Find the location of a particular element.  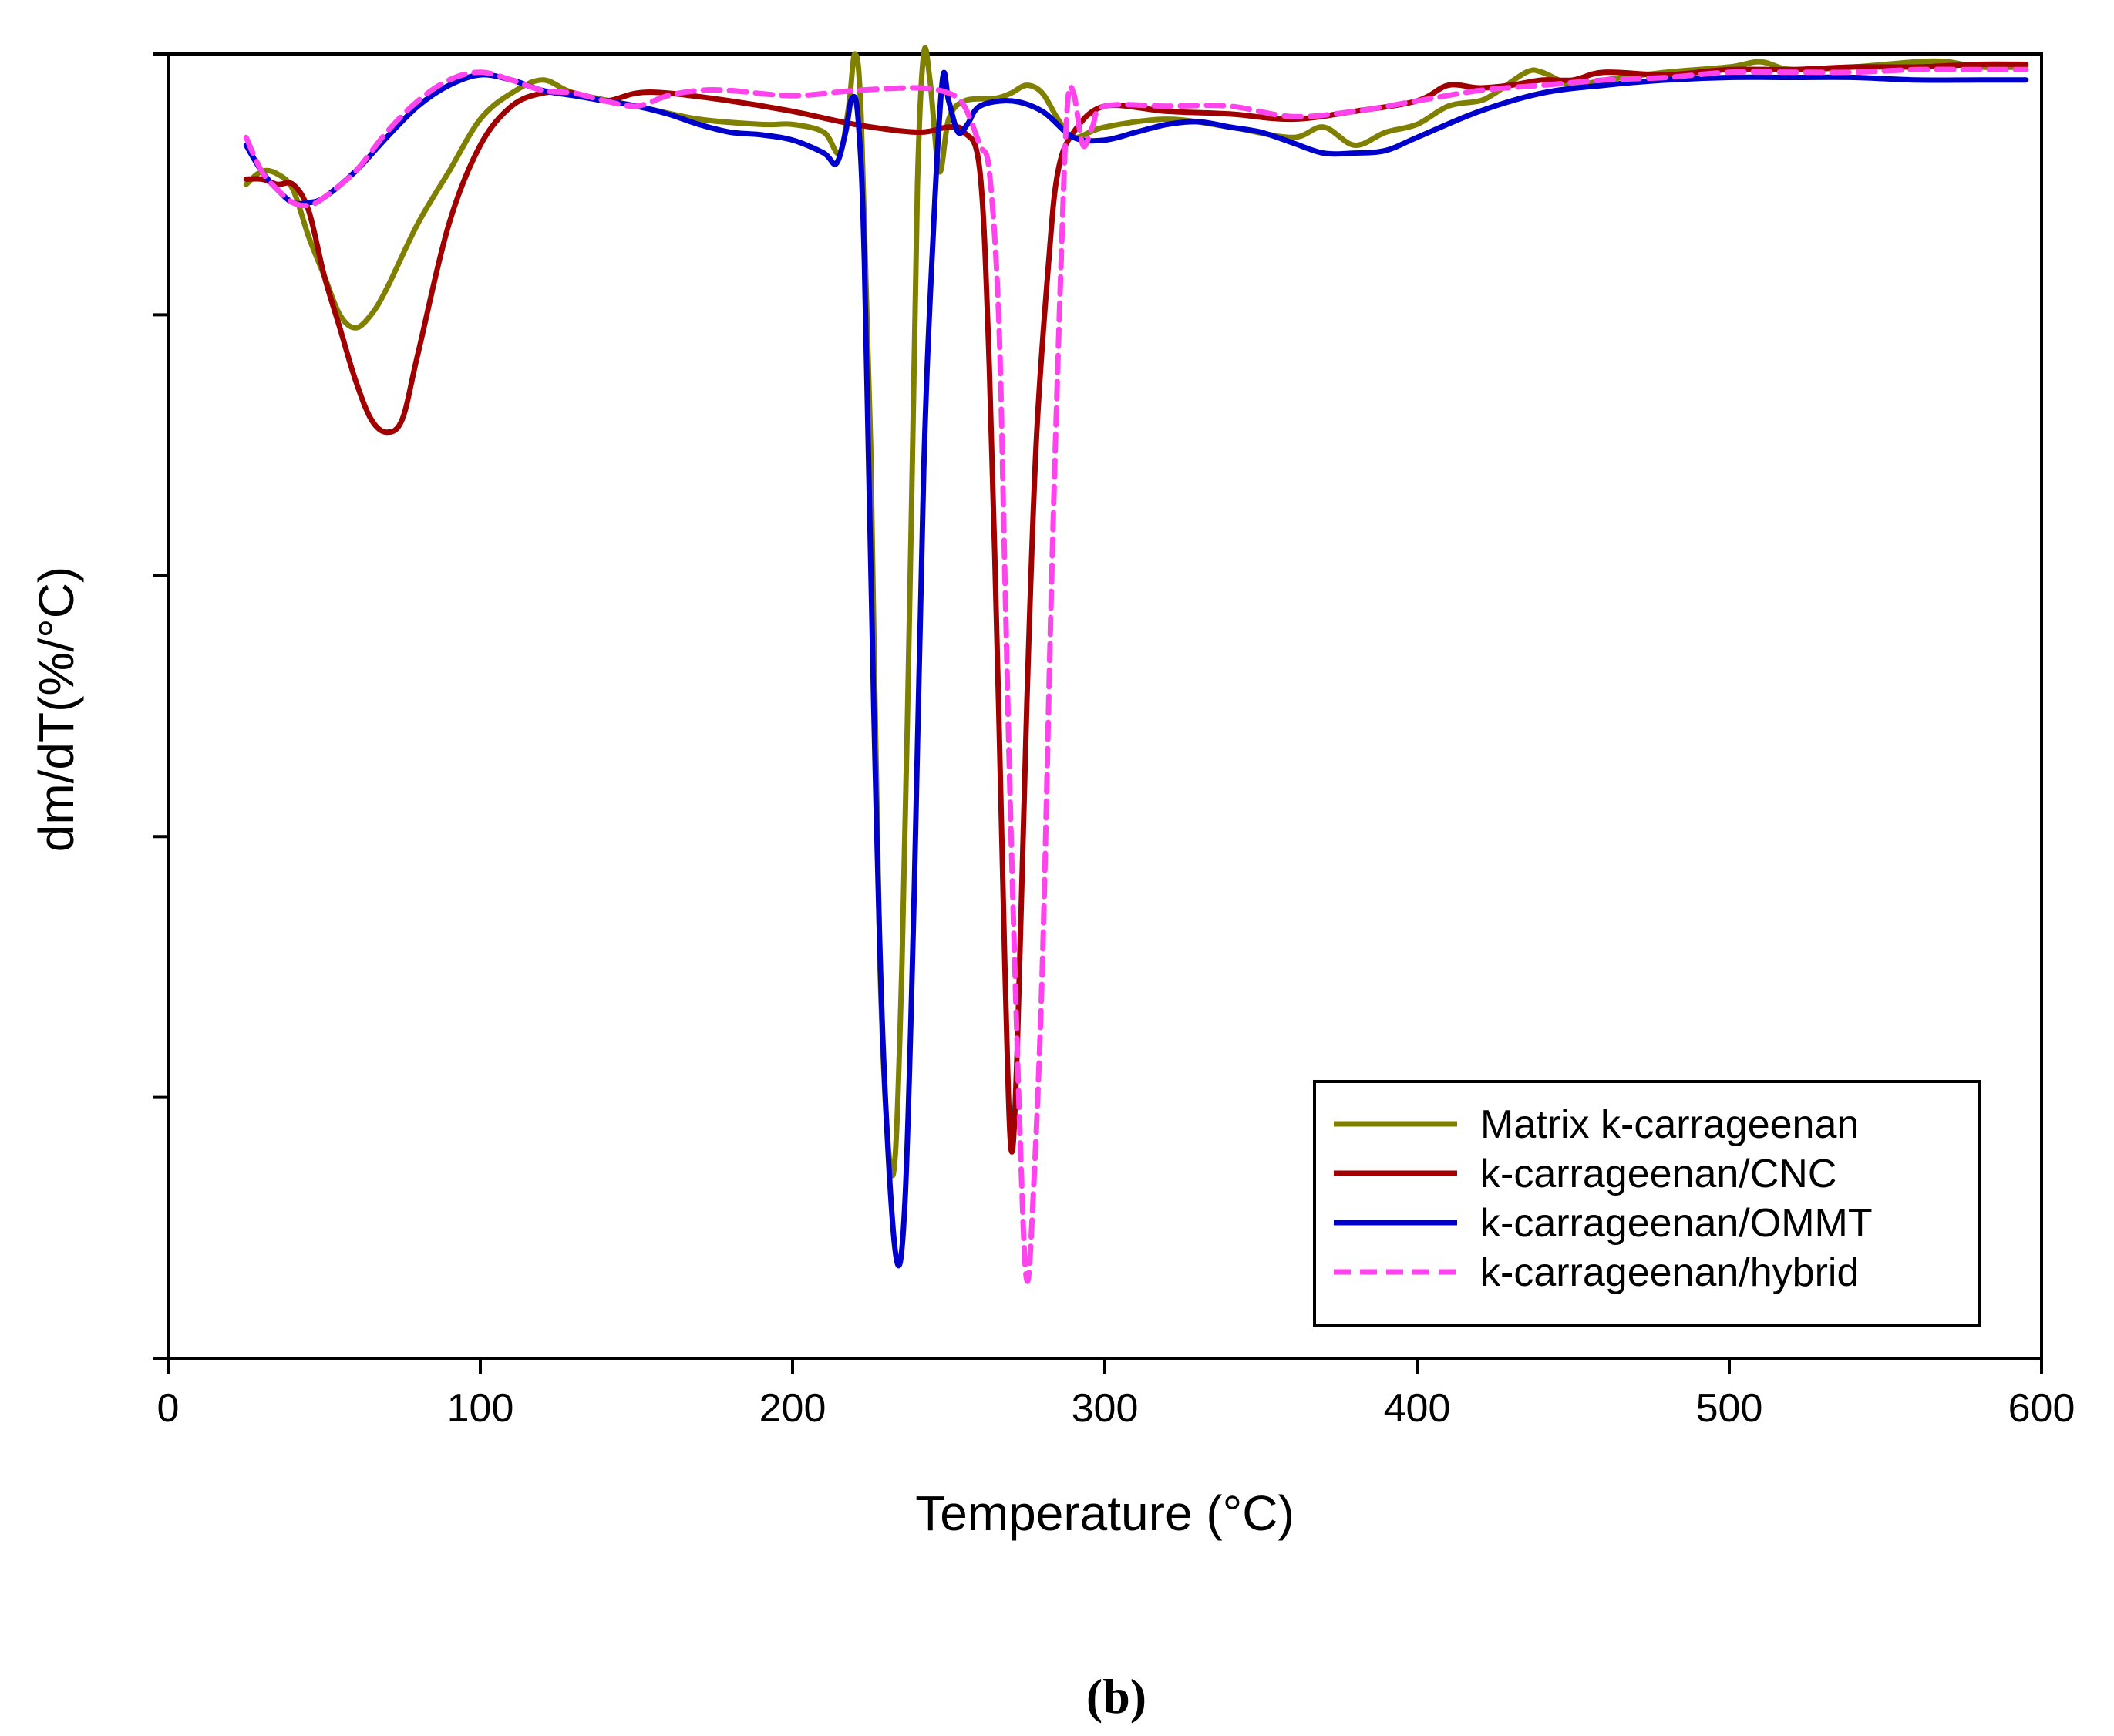

legend-label: k-carrageenan/hybrid is located at coordinates (1669, 1272).